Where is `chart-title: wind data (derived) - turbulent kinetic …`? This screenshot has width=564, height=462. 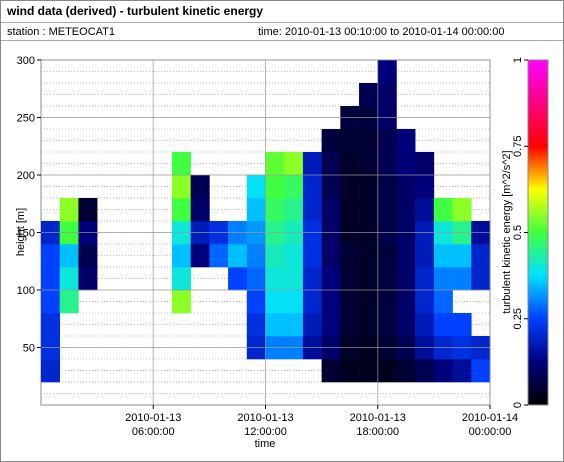
chart-title: wind data (derived) - turbulent kinetic … is located at coordinates (134, 11).